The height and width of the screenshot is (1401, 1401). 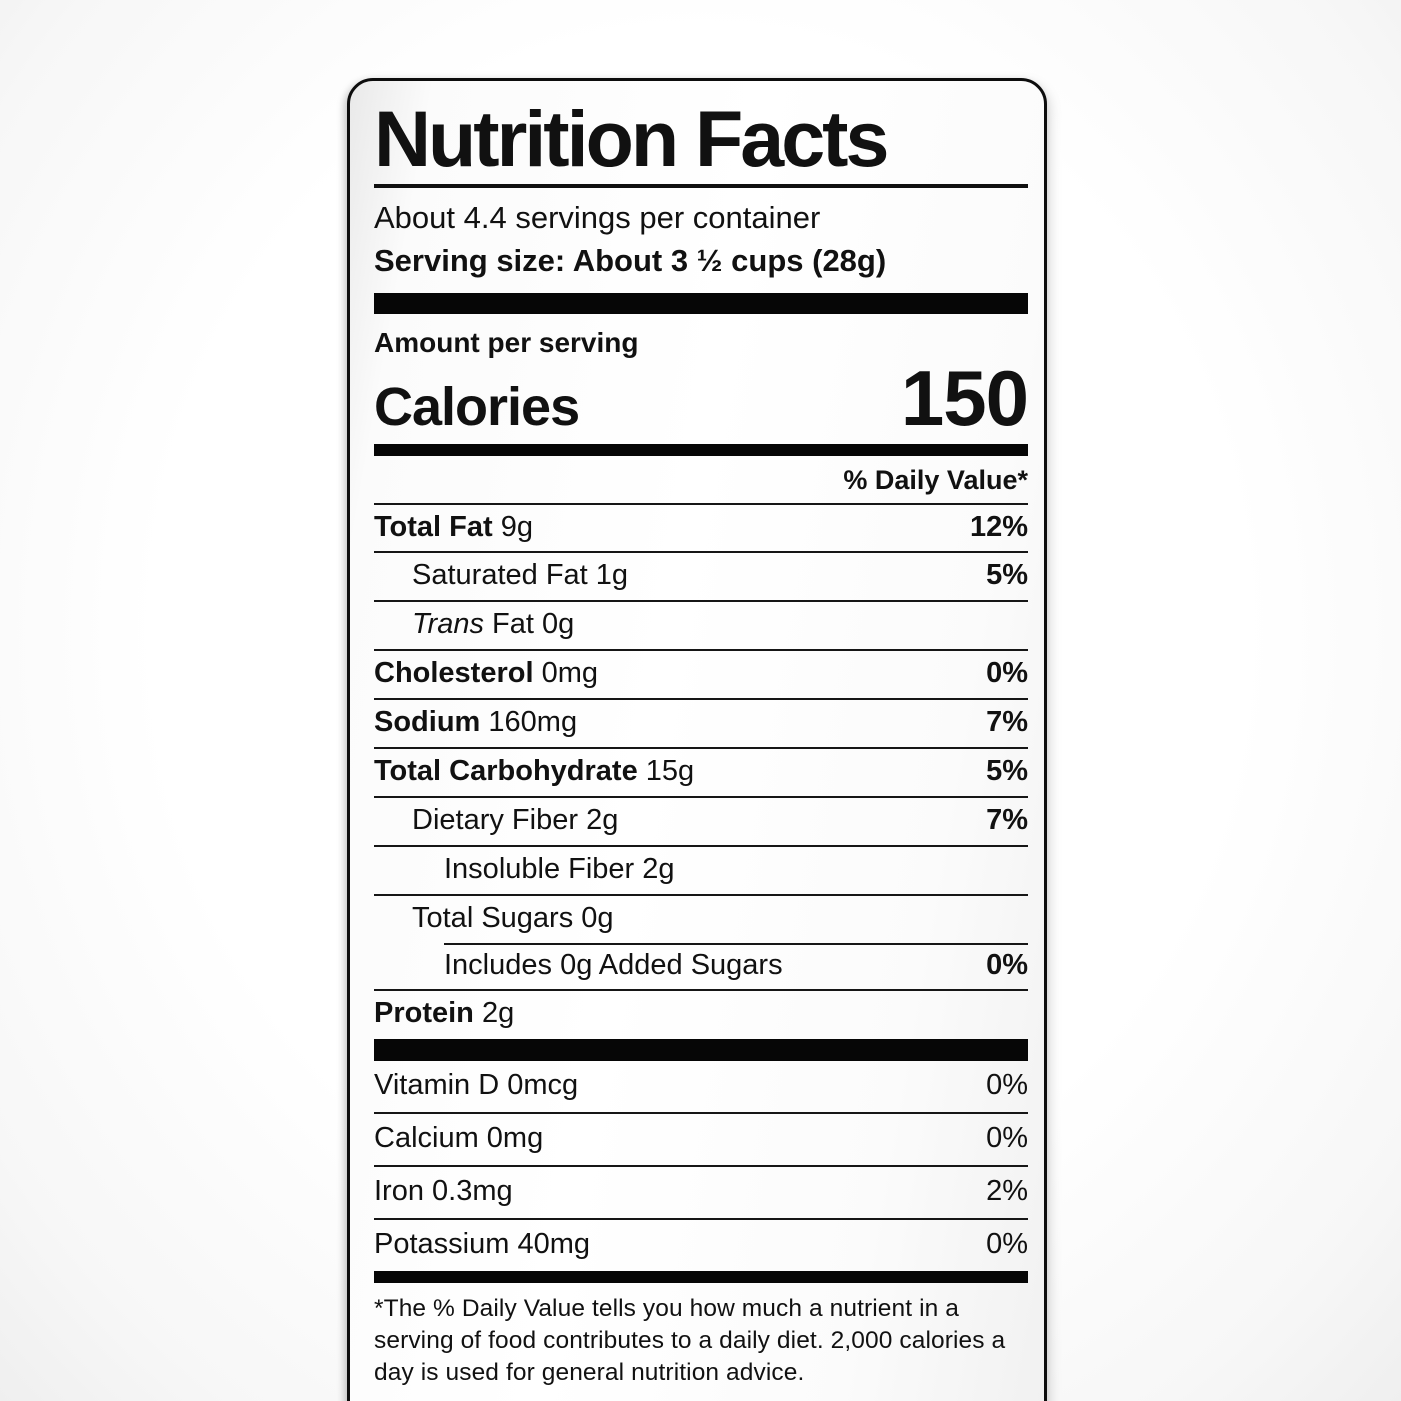 What do you see at coordinates (701, 820) in the screenshot?
I see `row-dietary-fiber: Dietary Fiber 2g 7%` at bounding box center [701, 820].